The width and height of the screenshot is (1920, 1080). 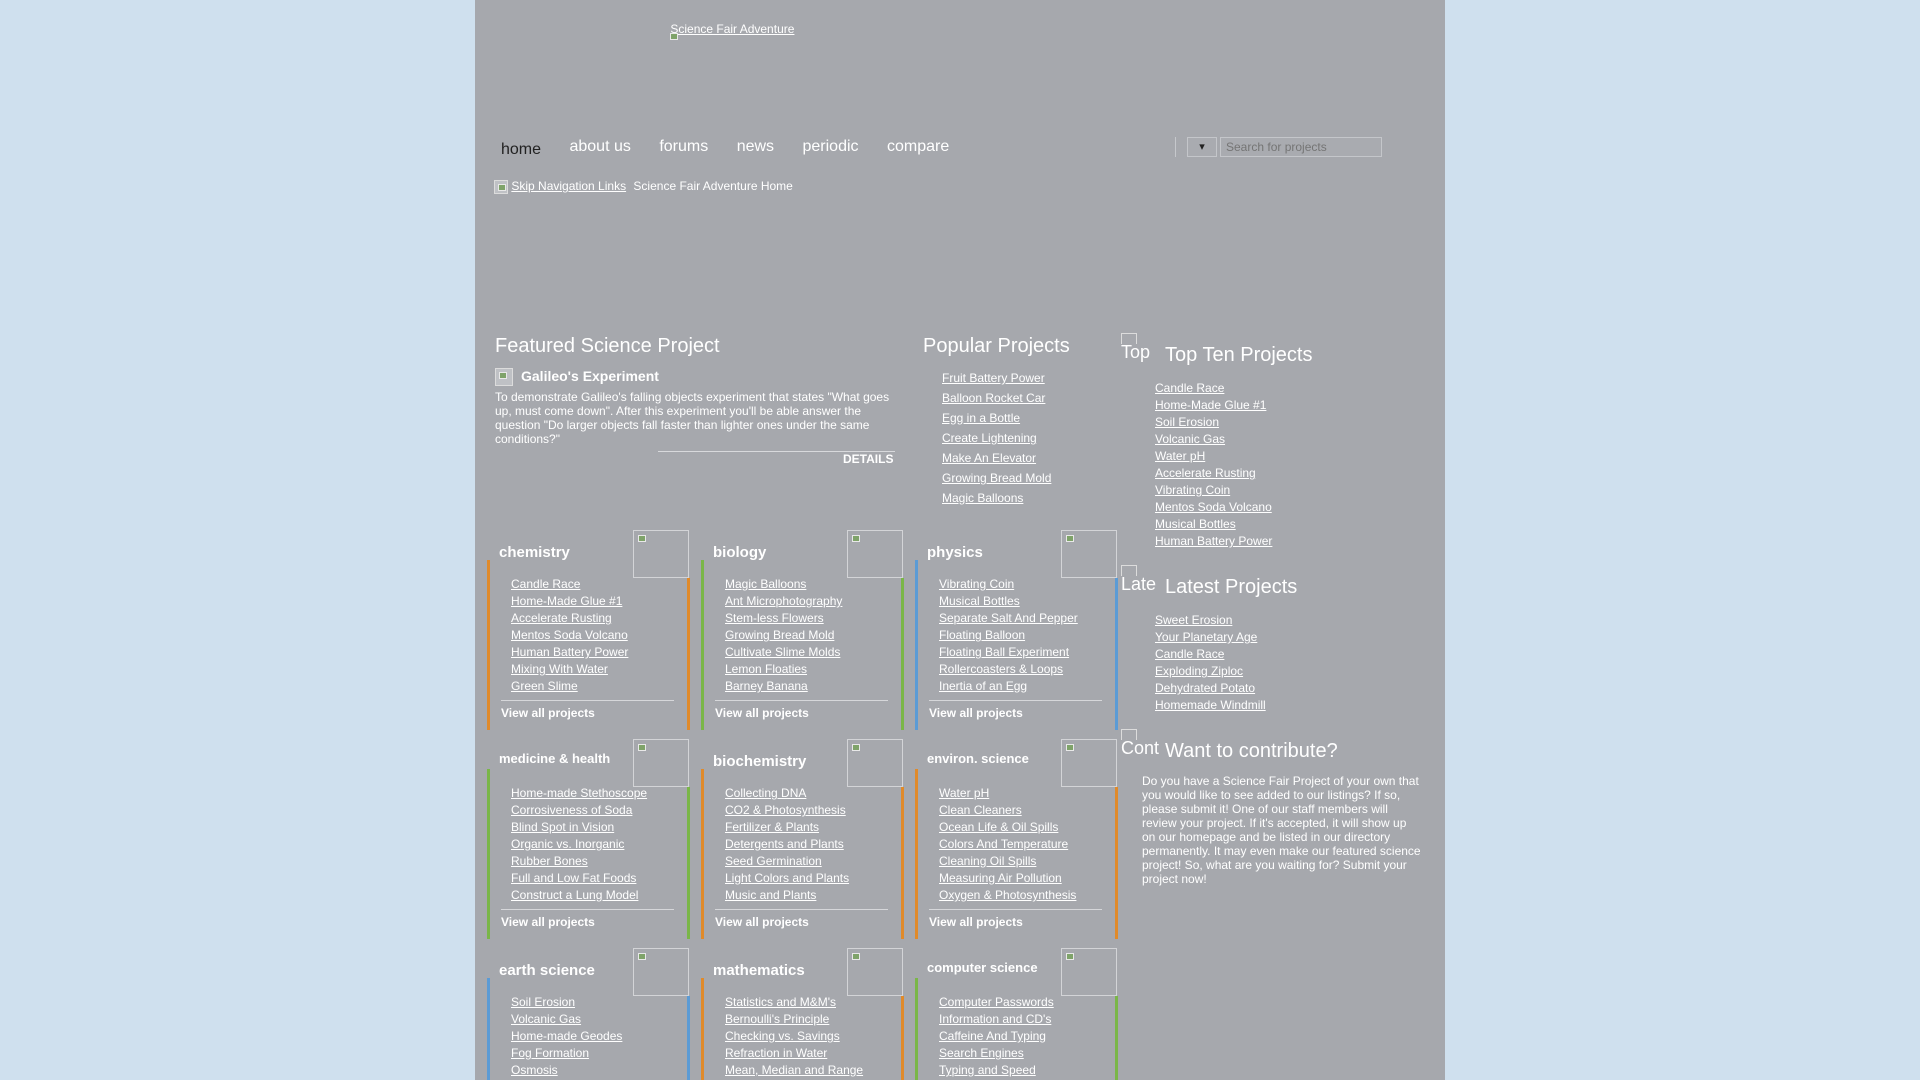 What do you see at coordinates (546, 1019) in the screenshot?
I see `list-item: Volcanic Gas` at bounding box center [546, 1019].